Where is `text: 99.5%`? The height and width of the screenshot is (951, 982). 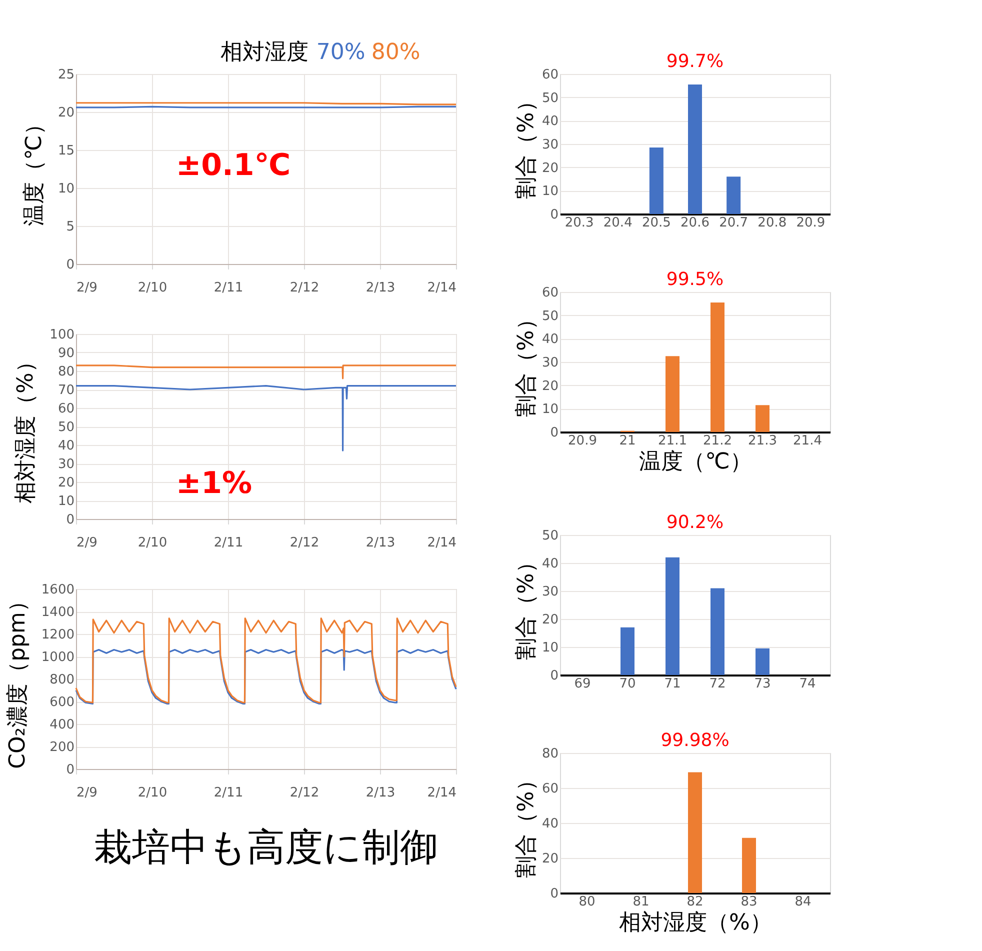 text: 99.5% is located at coordinates (695, 279).